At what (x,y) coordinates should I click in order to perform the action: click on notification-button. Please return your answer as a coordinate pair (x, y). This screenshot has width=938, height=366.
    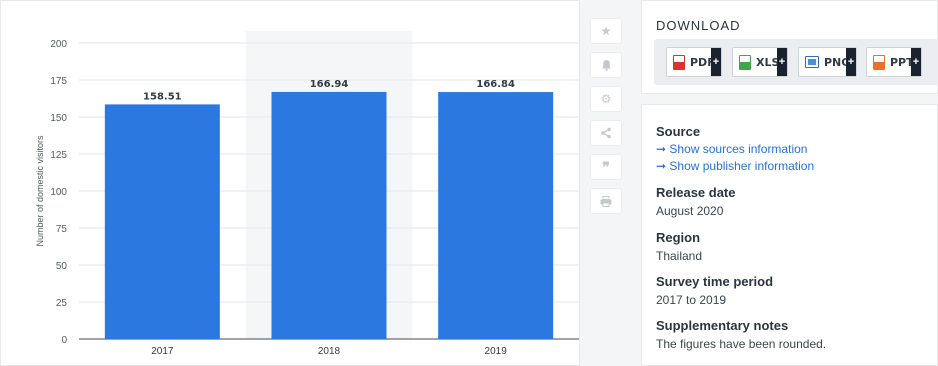
    Looking at the image, I should click on (606, 65).